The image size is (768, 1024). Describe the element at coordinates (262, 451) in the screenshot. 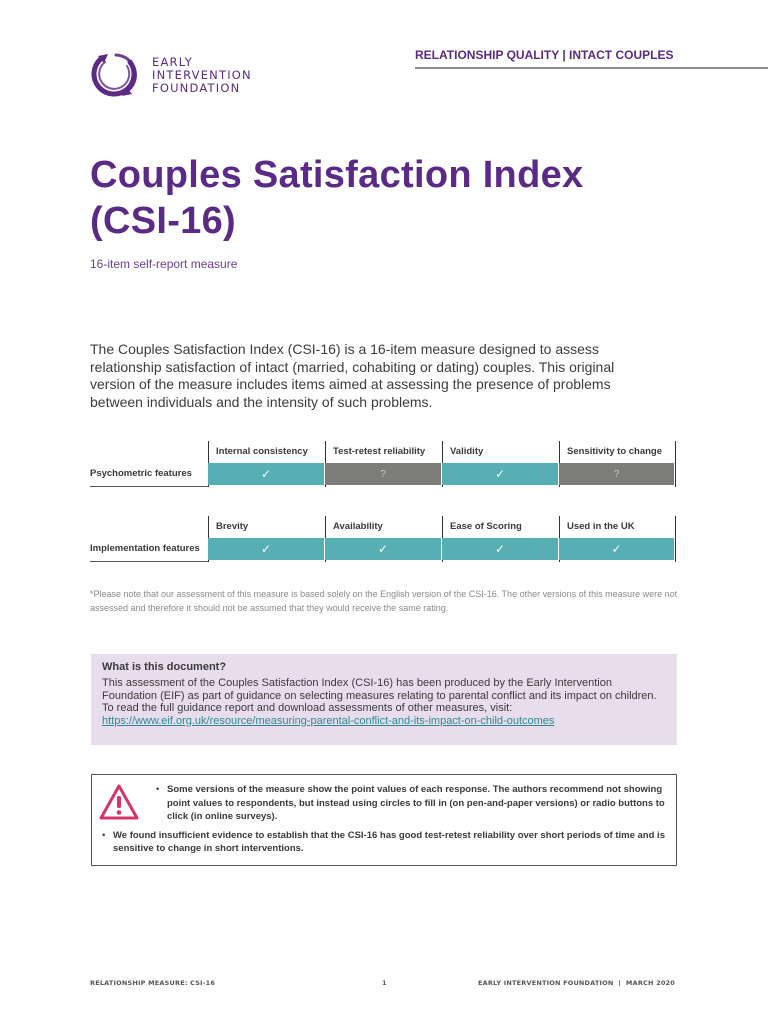

I see `feature-header: Internal consistency` at that location.